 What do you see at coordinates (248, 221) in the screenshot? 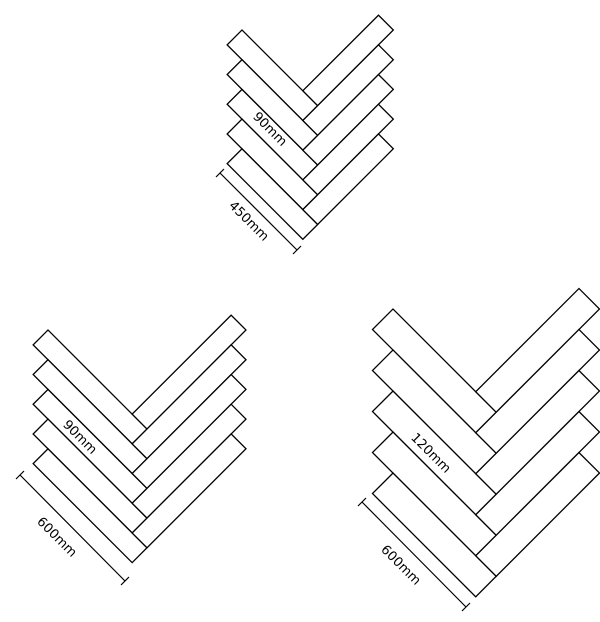
I see `length-label: 450mm` at bounding box center [248, 221].